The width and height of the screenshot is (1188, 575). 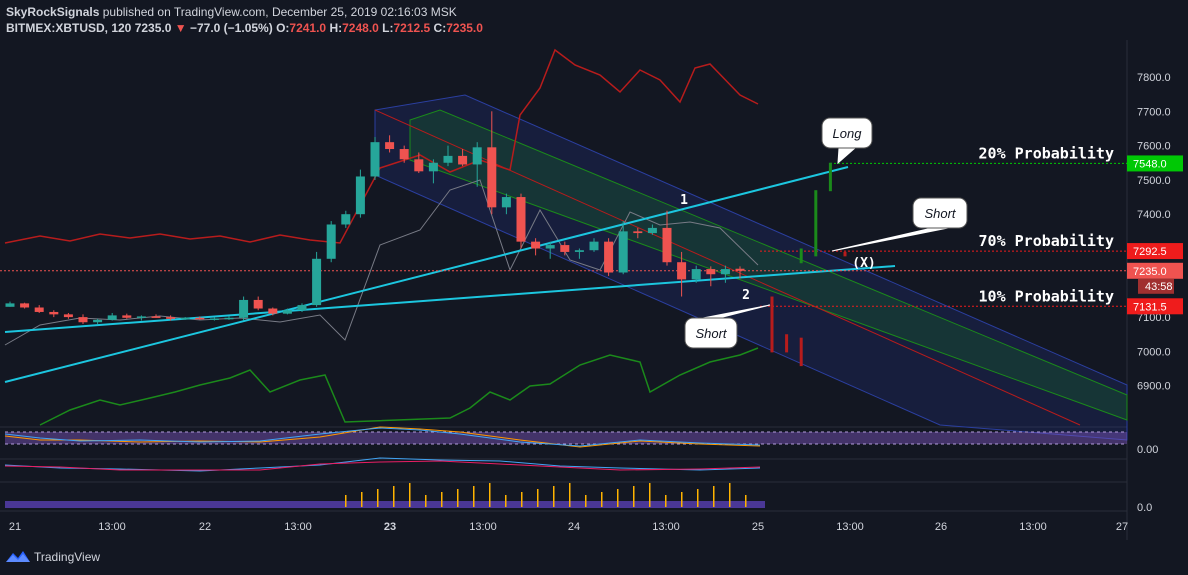 I want to click on price-badge: 7131.5, so click(x=1155, y=306).